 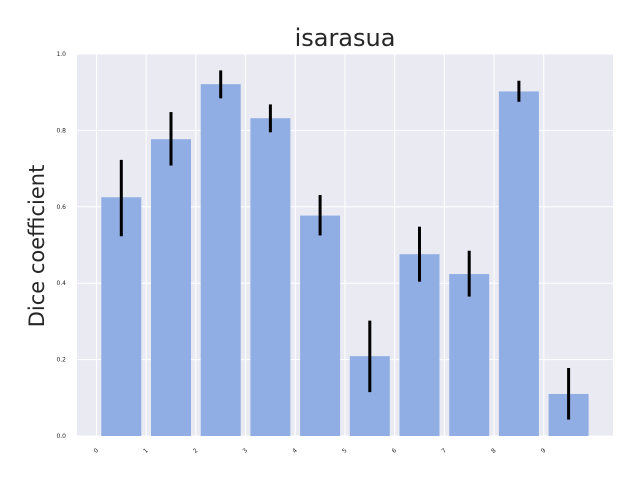 What do you see at coordinates (61, 360) in the screenshot?
I see `y-tick-label: 0.2` at bounding box center [61, 360].